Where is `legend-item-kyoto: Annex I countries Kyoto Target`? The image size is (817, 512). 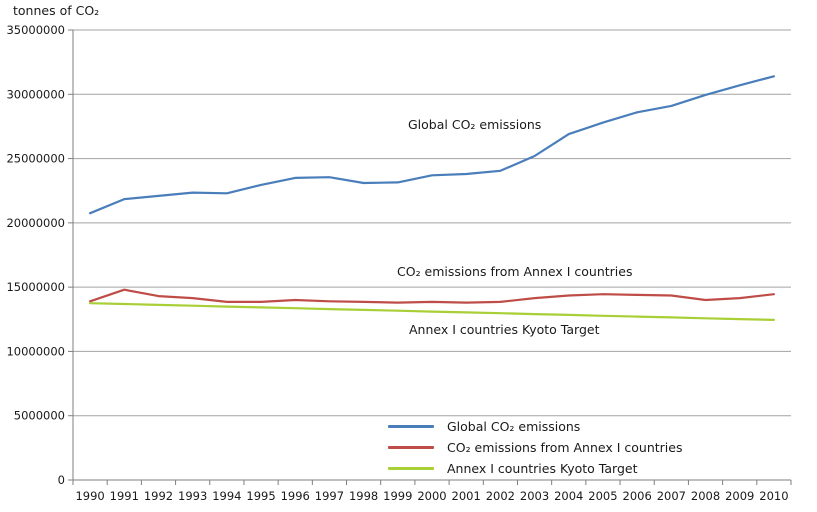
legend-item-kyoto: Annex I countries Kyoto Target is located at coordinates (535, 468).